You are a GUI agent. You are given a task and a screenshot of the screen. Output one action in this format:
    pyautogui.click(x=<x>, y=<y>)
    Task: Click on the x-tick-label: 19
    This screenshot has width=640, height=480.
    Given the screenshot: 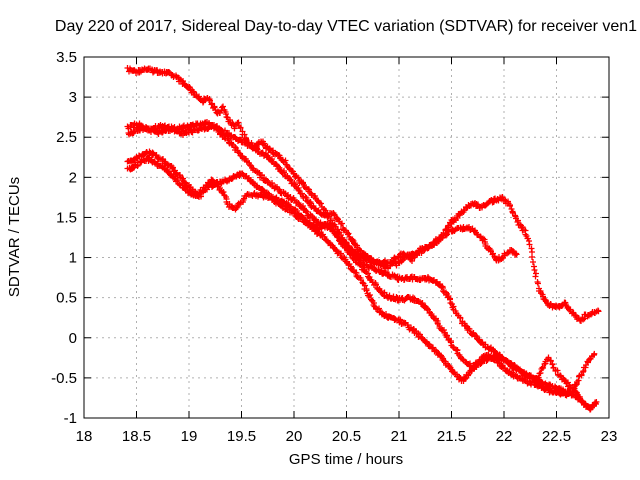 What is the action you would take?
    pyautogui.click(x=189, y=436)
    